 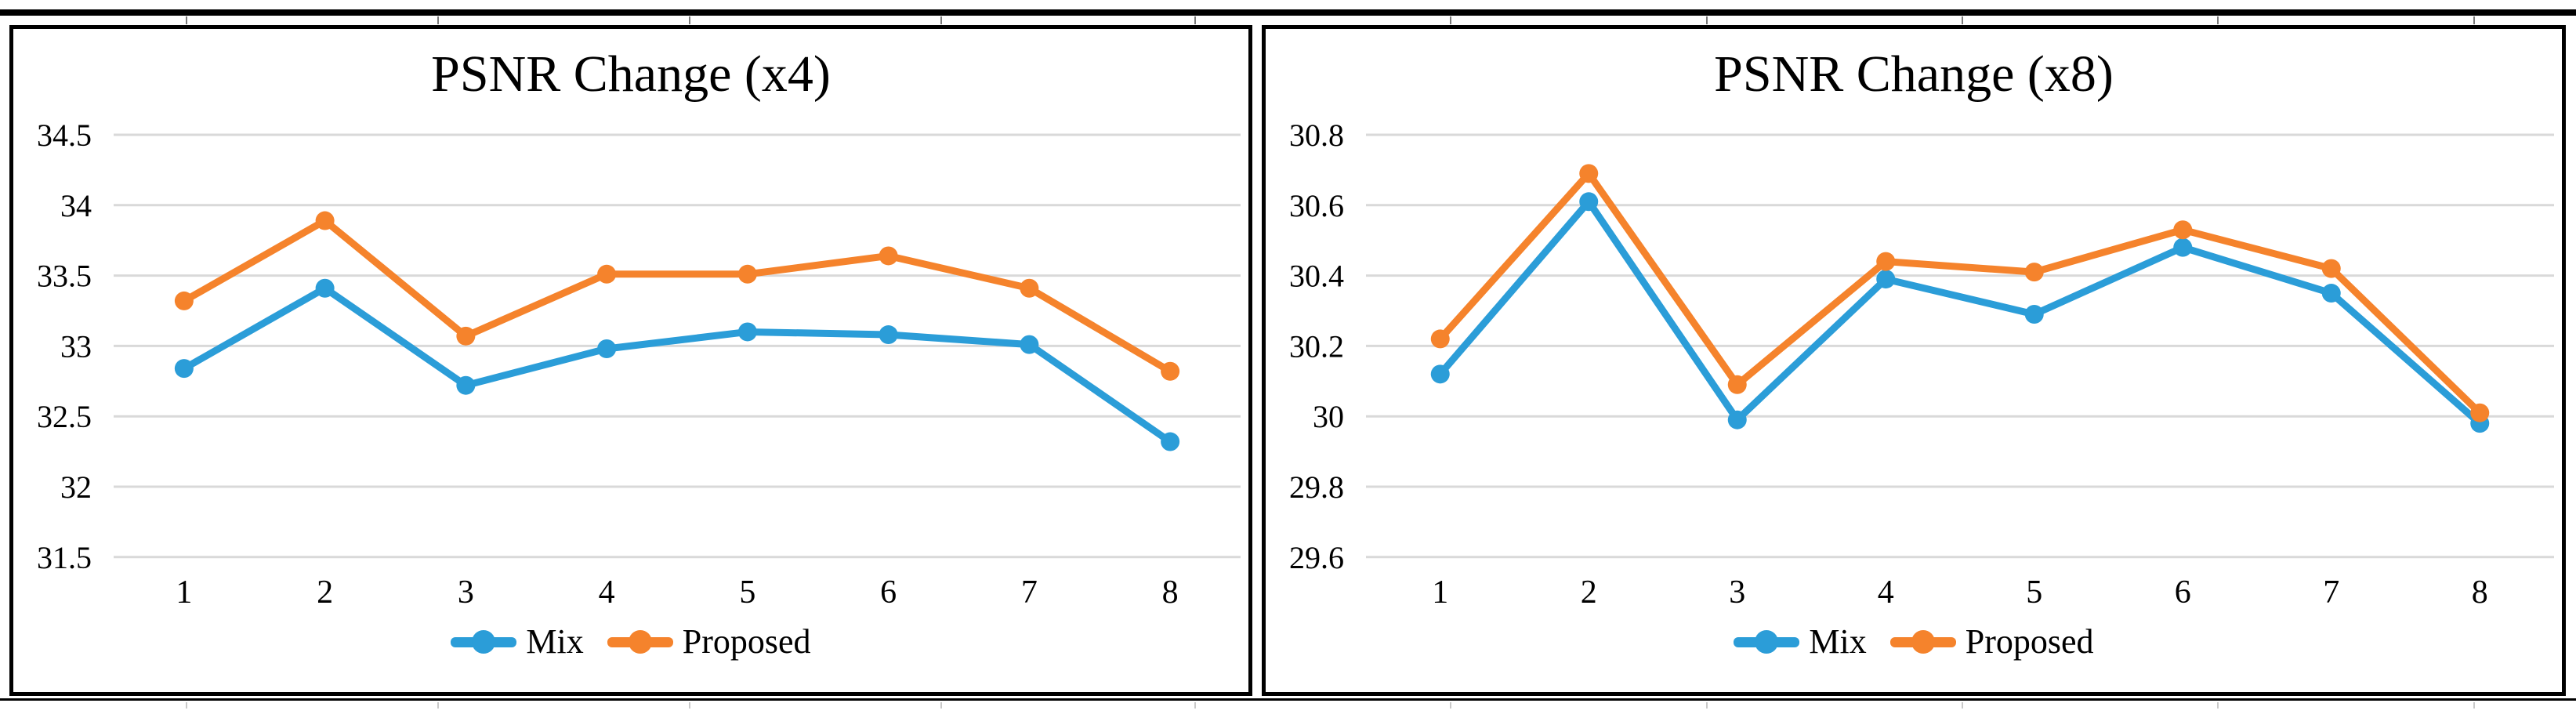 What do you see at coordinates (1960, 312) in the screenshot?
I see `series-line-mix` at bounding box center [1960, 312].